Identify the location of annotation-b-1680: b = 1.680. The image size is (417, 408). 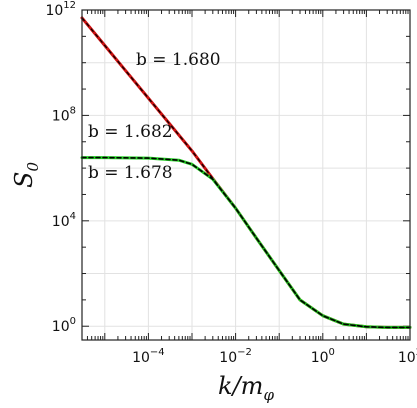
(178, 60).